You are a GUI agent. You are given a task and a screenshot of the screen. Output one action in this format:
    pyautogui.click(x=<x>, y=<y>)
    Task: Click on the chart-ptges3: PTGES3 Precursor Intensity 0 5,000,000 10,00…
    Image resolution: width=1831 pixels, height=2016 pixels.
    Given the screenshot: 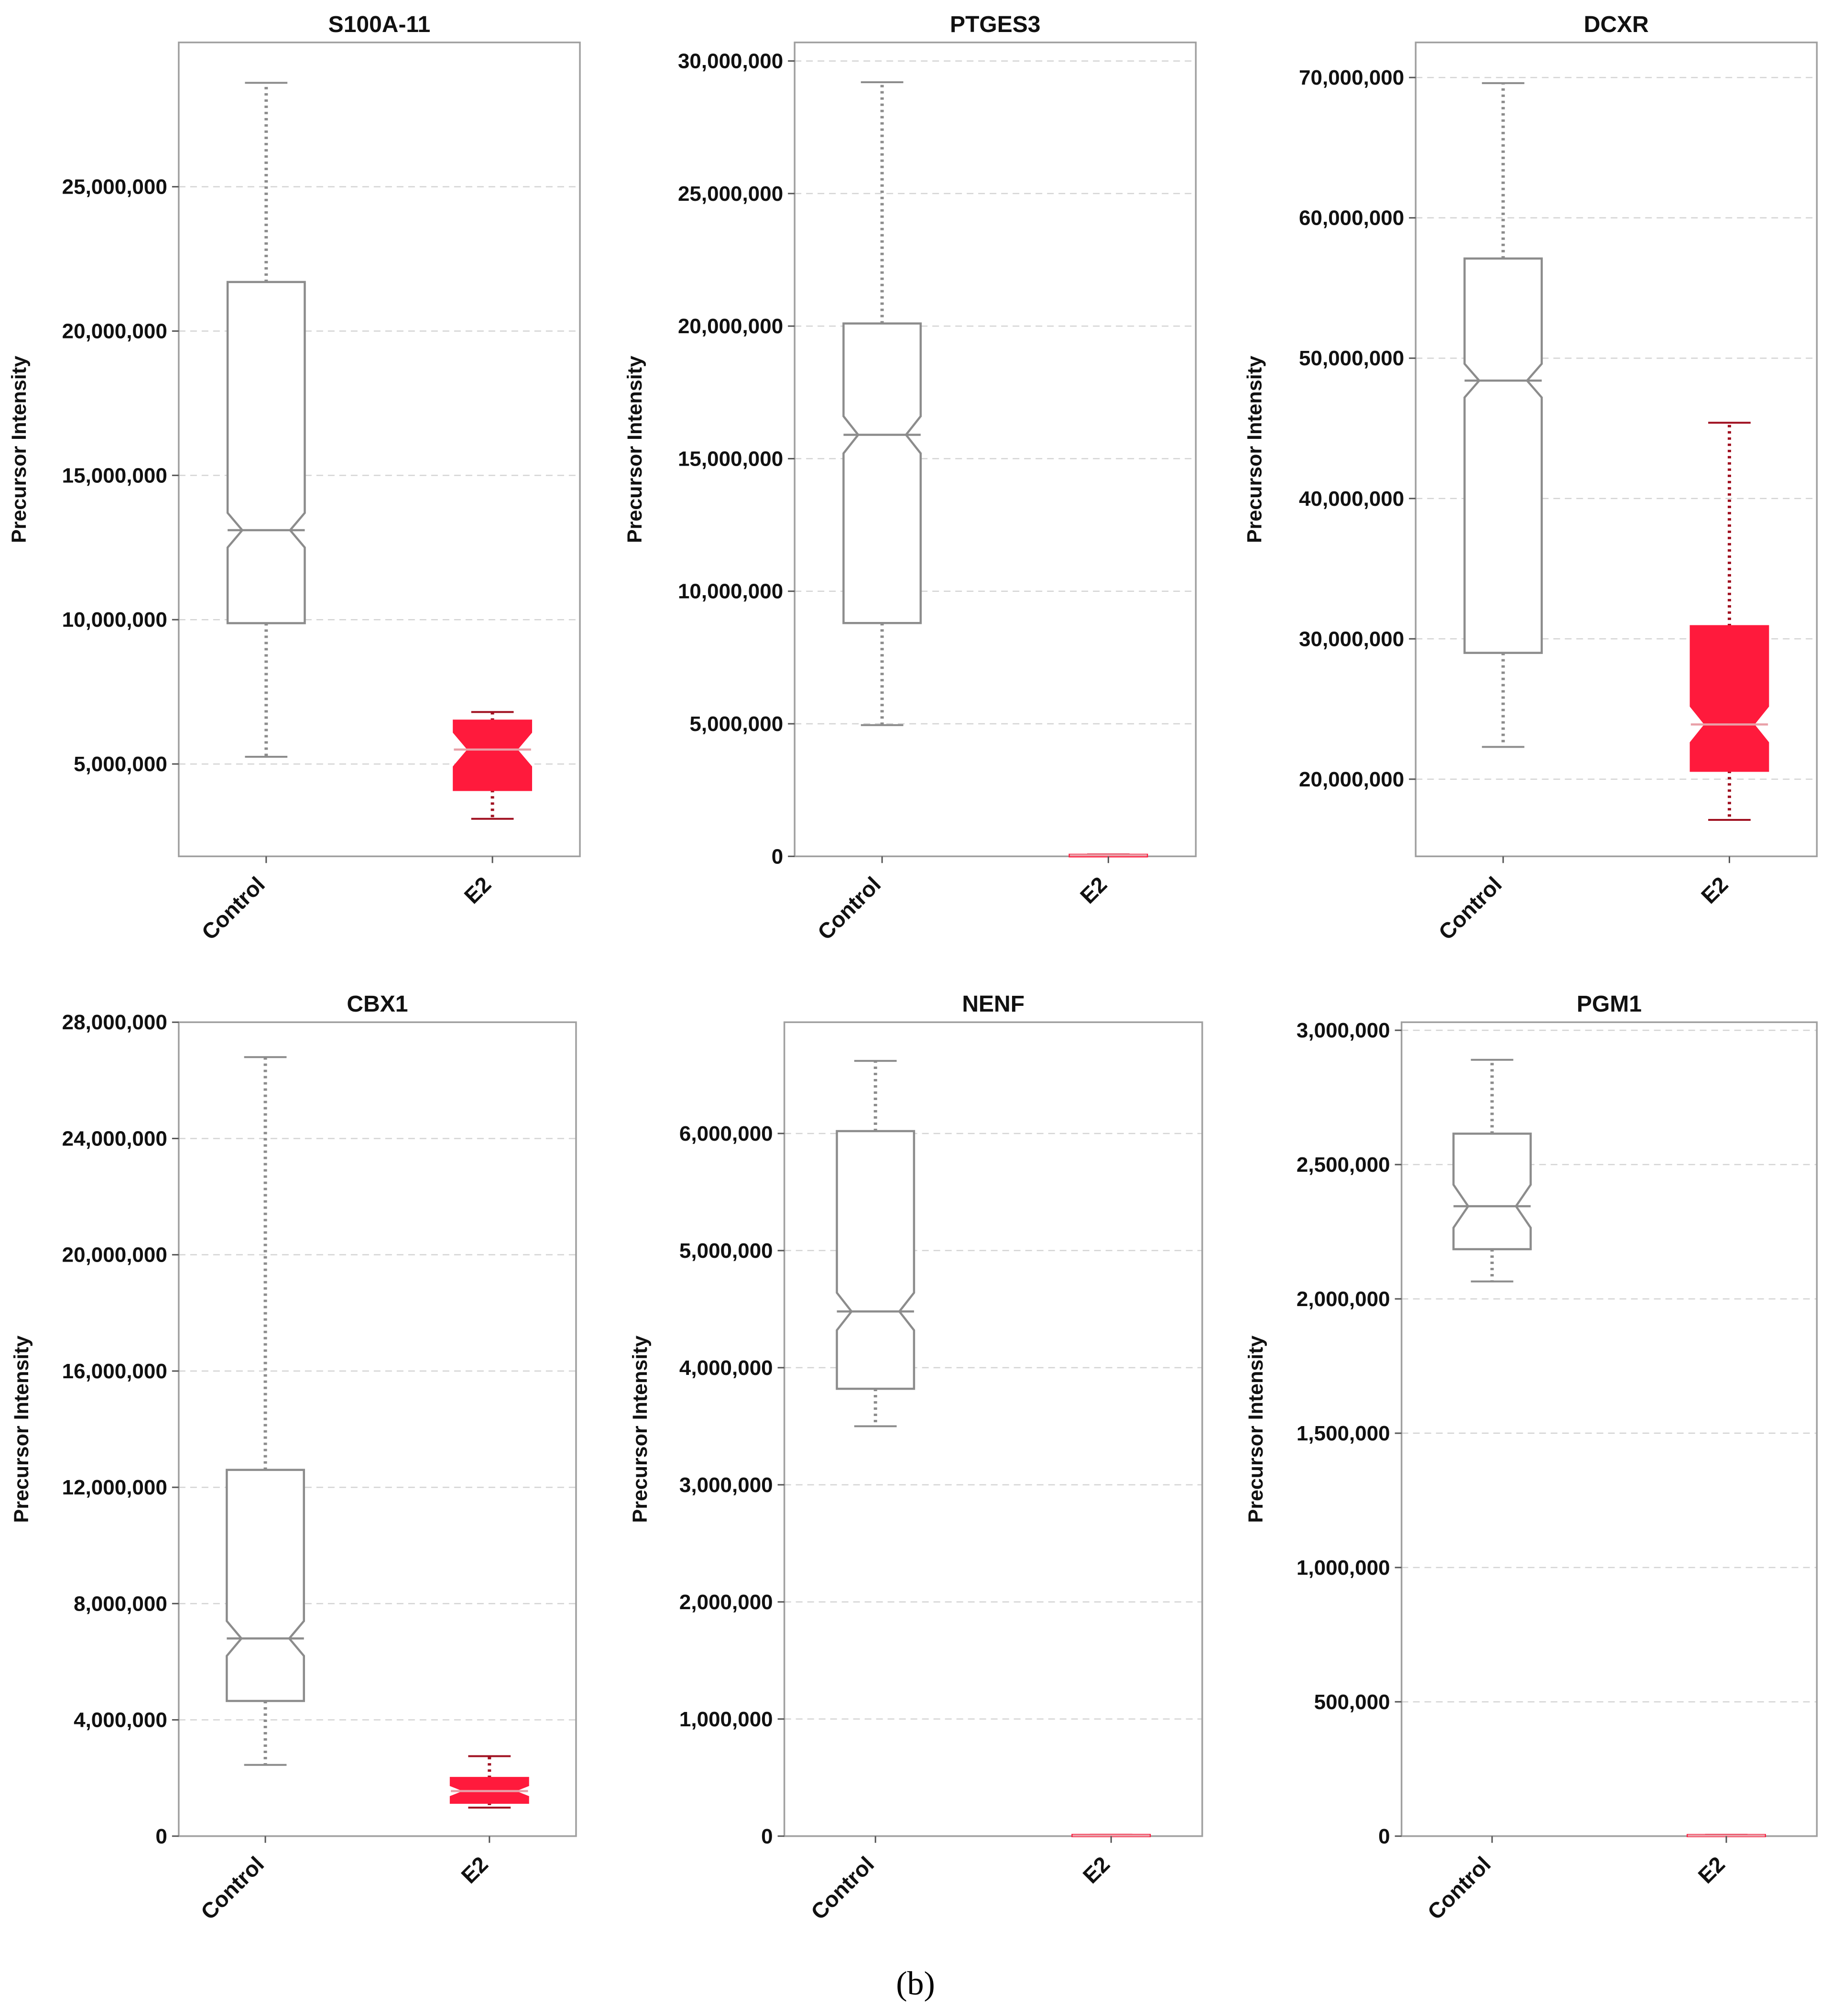 What is the action you would take?
    pyautogui.click(x=910, y=479)
    